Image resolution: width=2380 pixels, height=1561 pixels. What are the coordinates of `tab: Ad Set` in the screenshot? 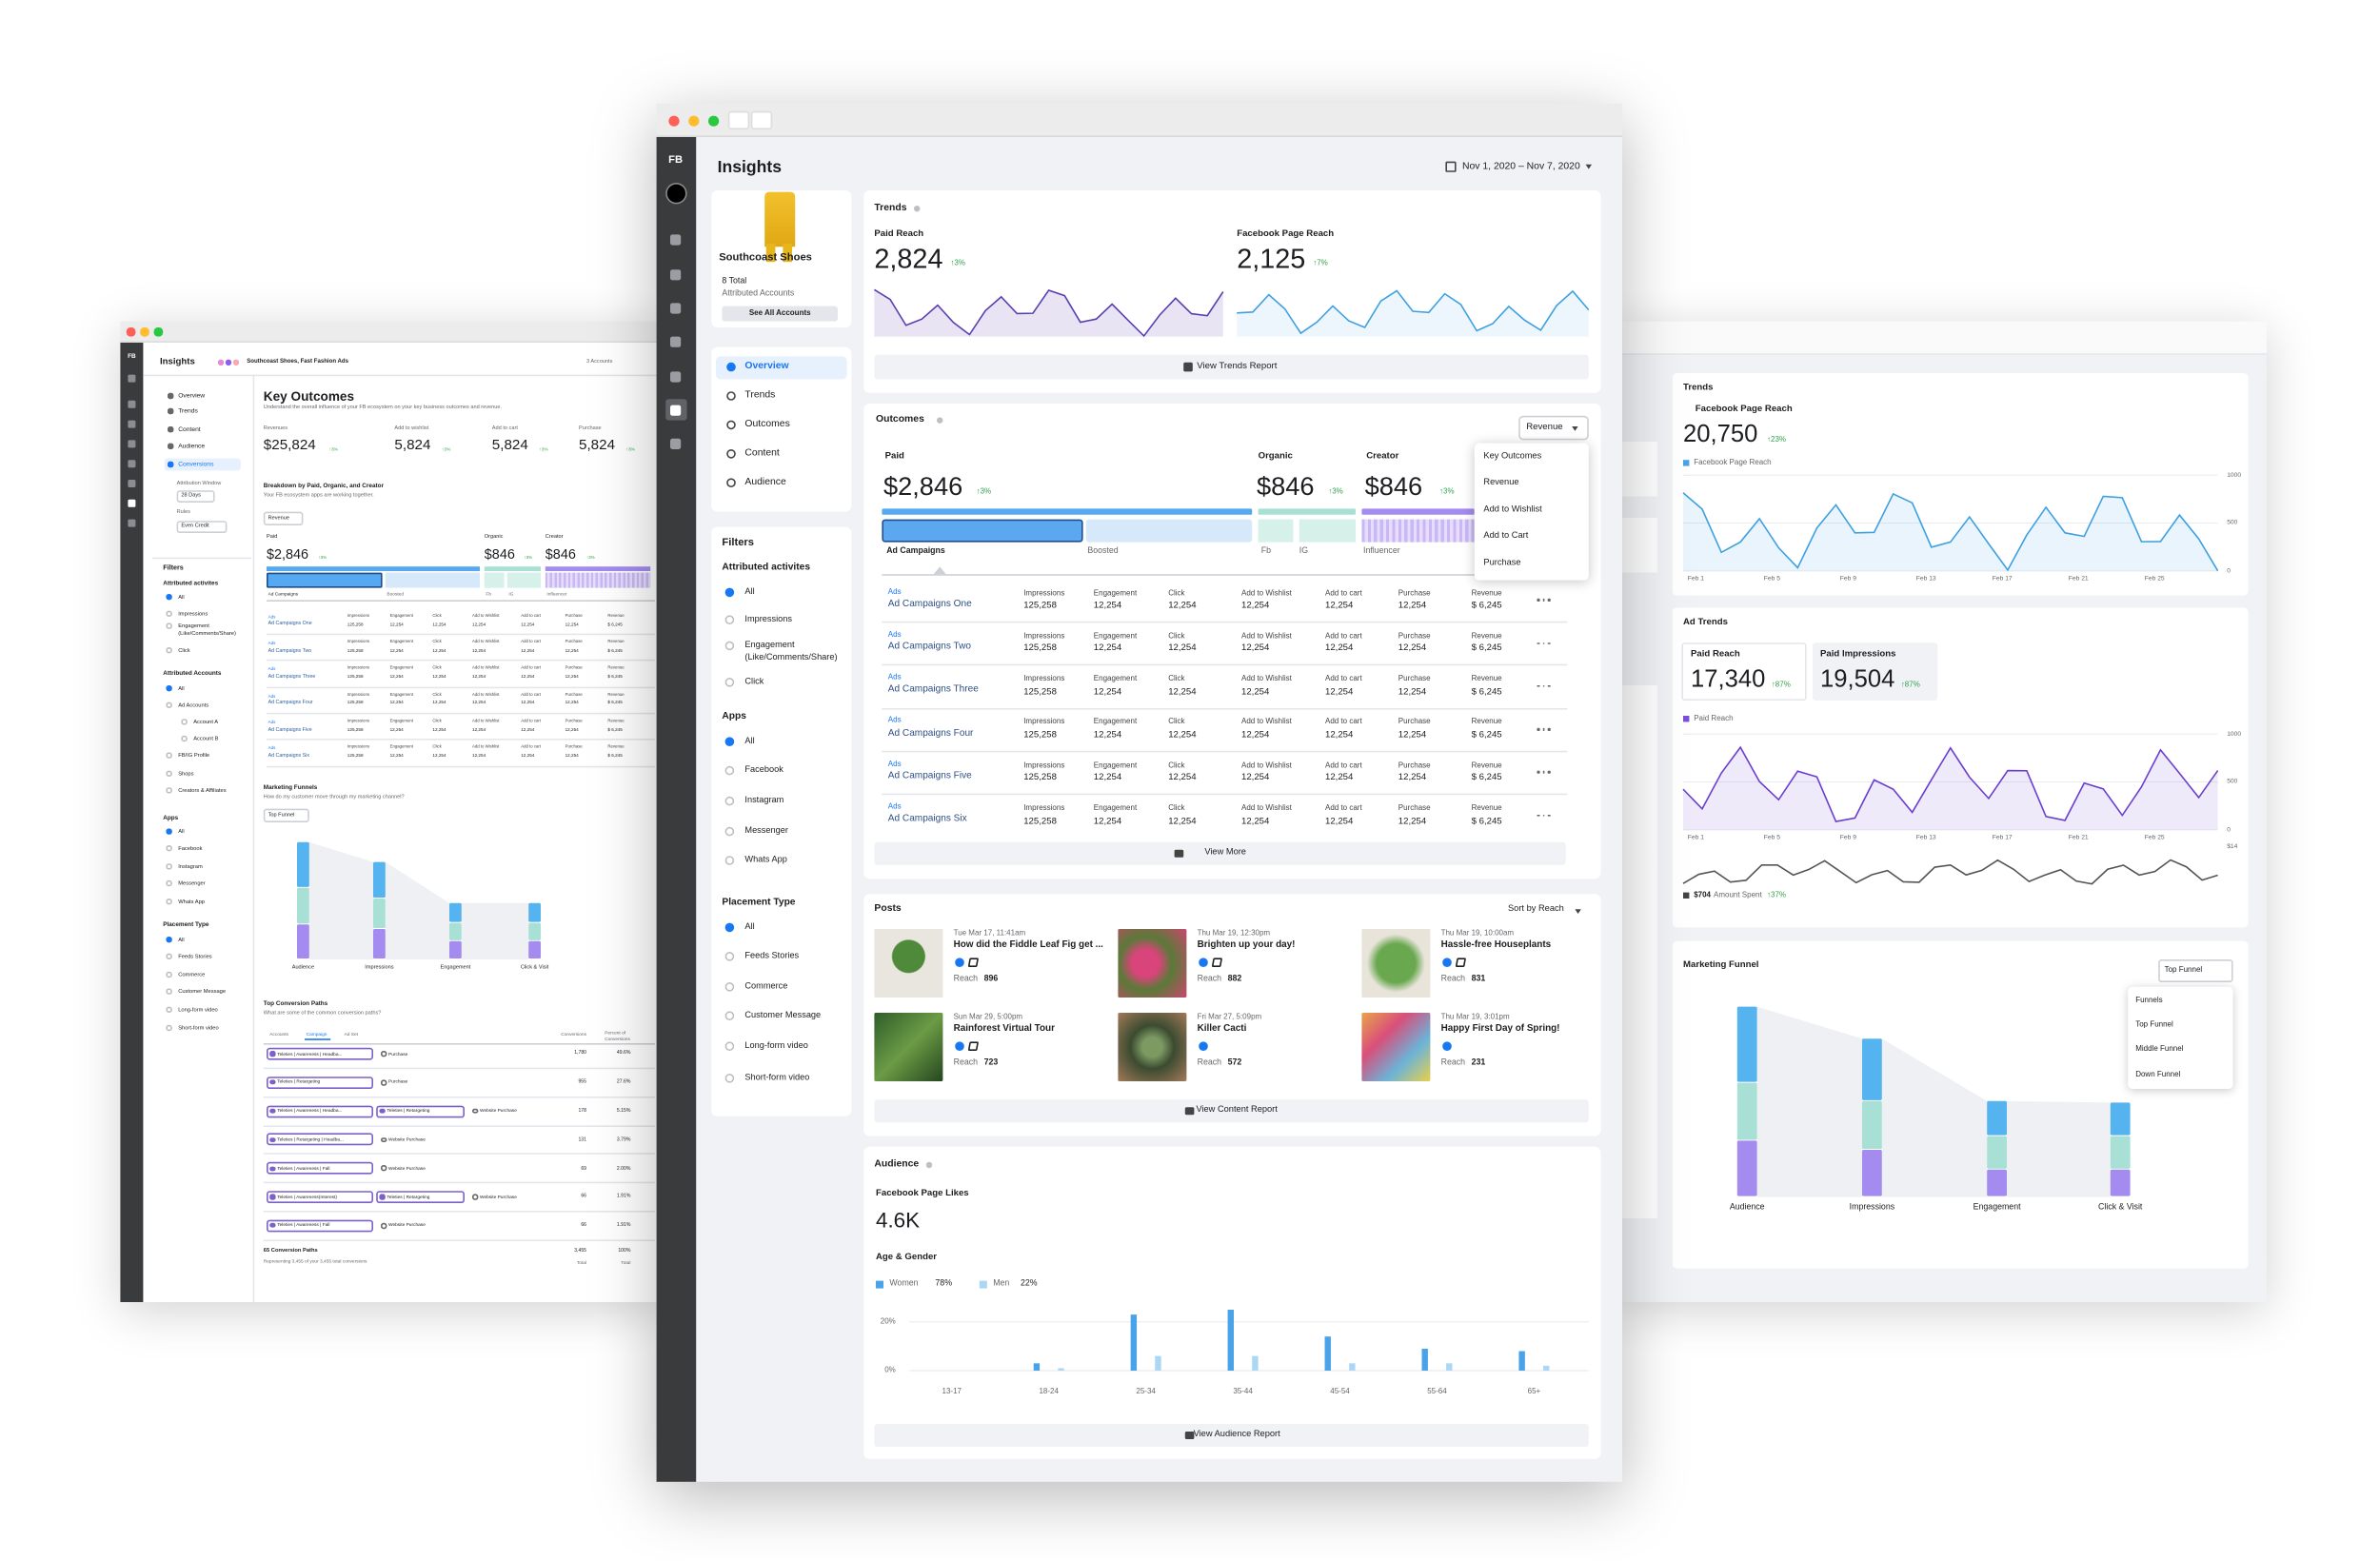 It's located at (351, 1033).